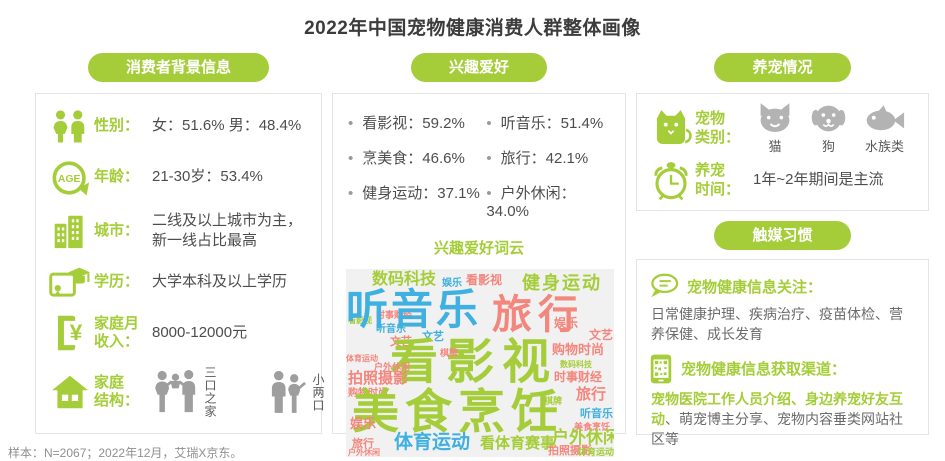 Image resolution: width=945 pixels, height=461 pixels. Describe the element at coordinates (661, 369) in the screenshot. I see `phone-qr-icon` at that location.